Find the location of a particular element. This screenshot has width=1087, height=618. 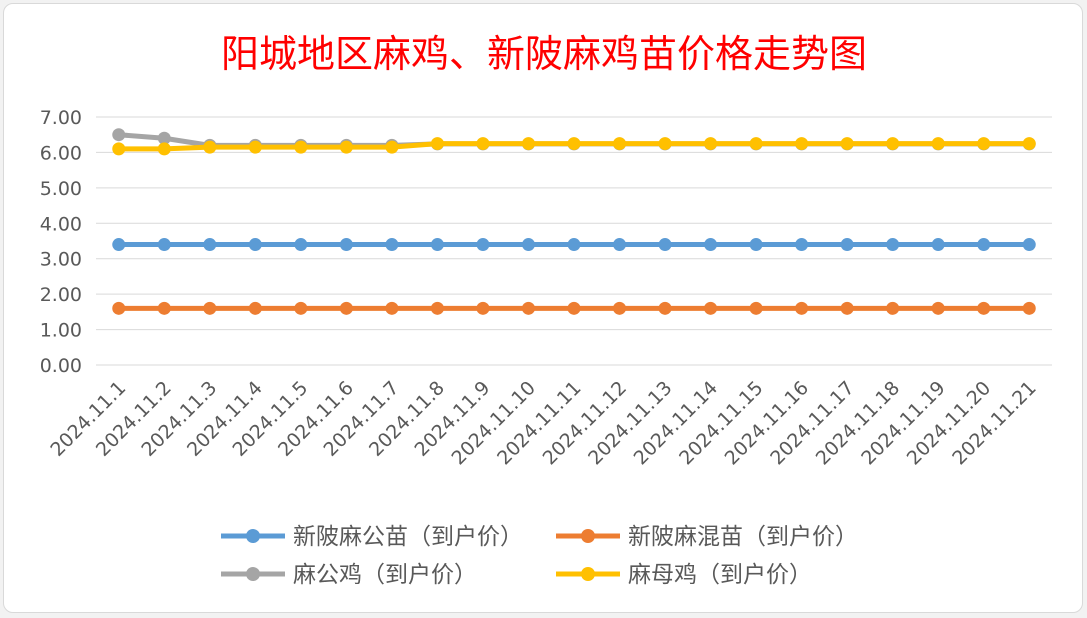

y-tick-label: 7.00 is located at coordinates (61, 118).